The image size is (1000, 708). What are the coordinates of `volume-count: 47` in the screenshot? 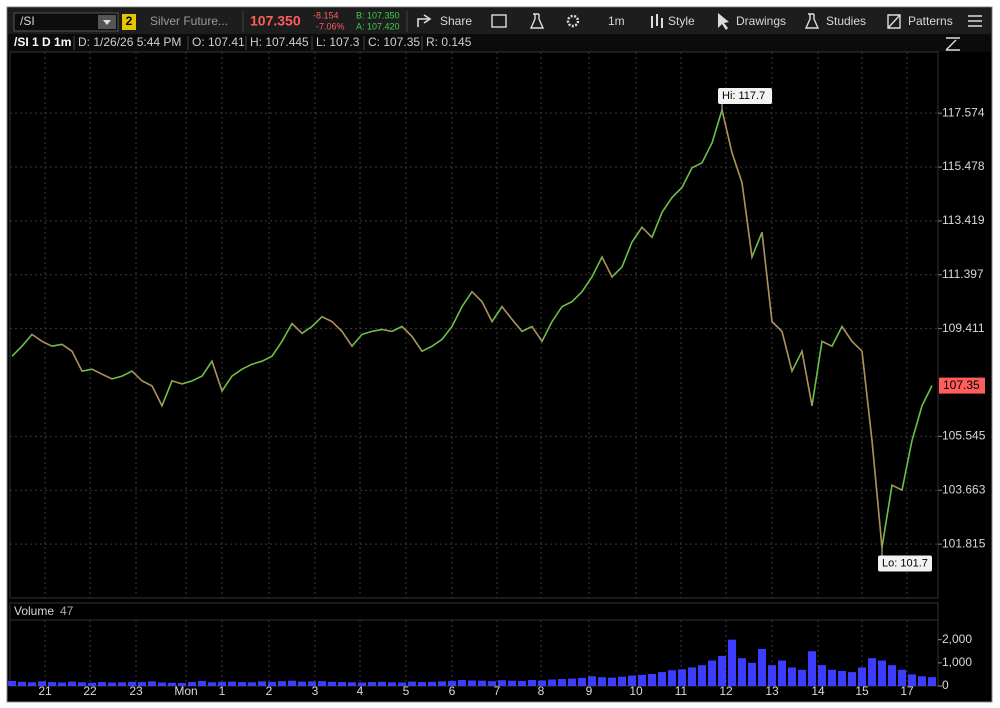 It's located at (67, 611).